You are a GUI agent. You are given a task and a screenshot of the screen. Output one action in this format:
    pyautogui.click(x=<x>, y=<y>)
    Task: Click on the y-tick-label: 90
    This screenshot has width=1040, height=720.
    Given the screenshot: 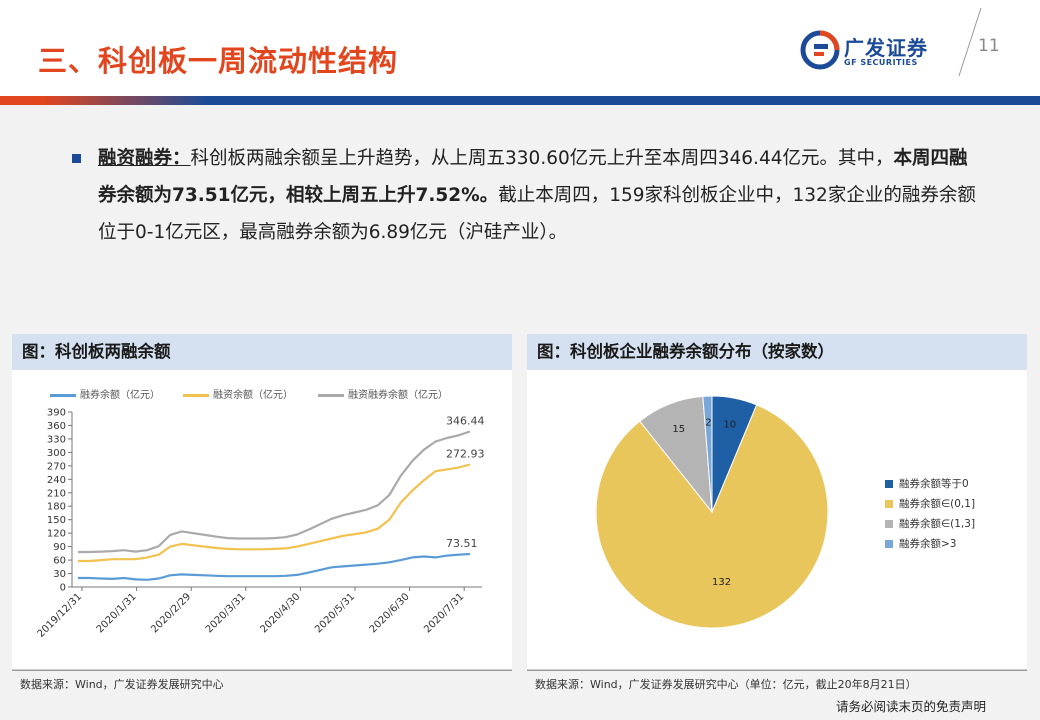 What is the action you would take?
    pyautogui.click(x=59, y=547)
    